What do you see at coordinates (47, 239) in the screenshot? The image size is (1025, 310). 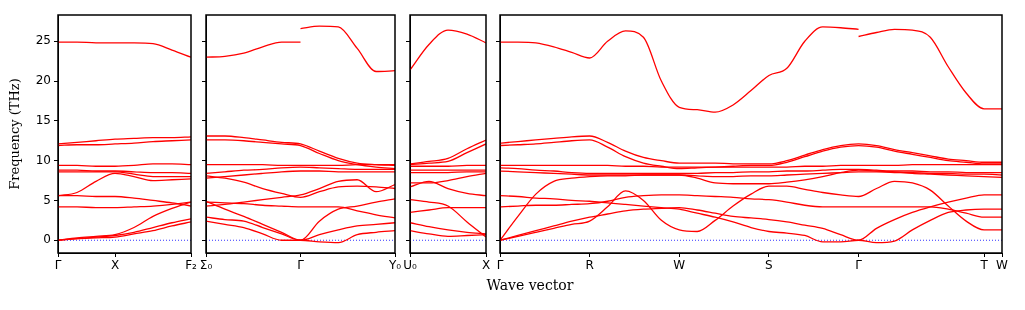 I see `y-tick-label: 0` at bounding box center [47, 239].